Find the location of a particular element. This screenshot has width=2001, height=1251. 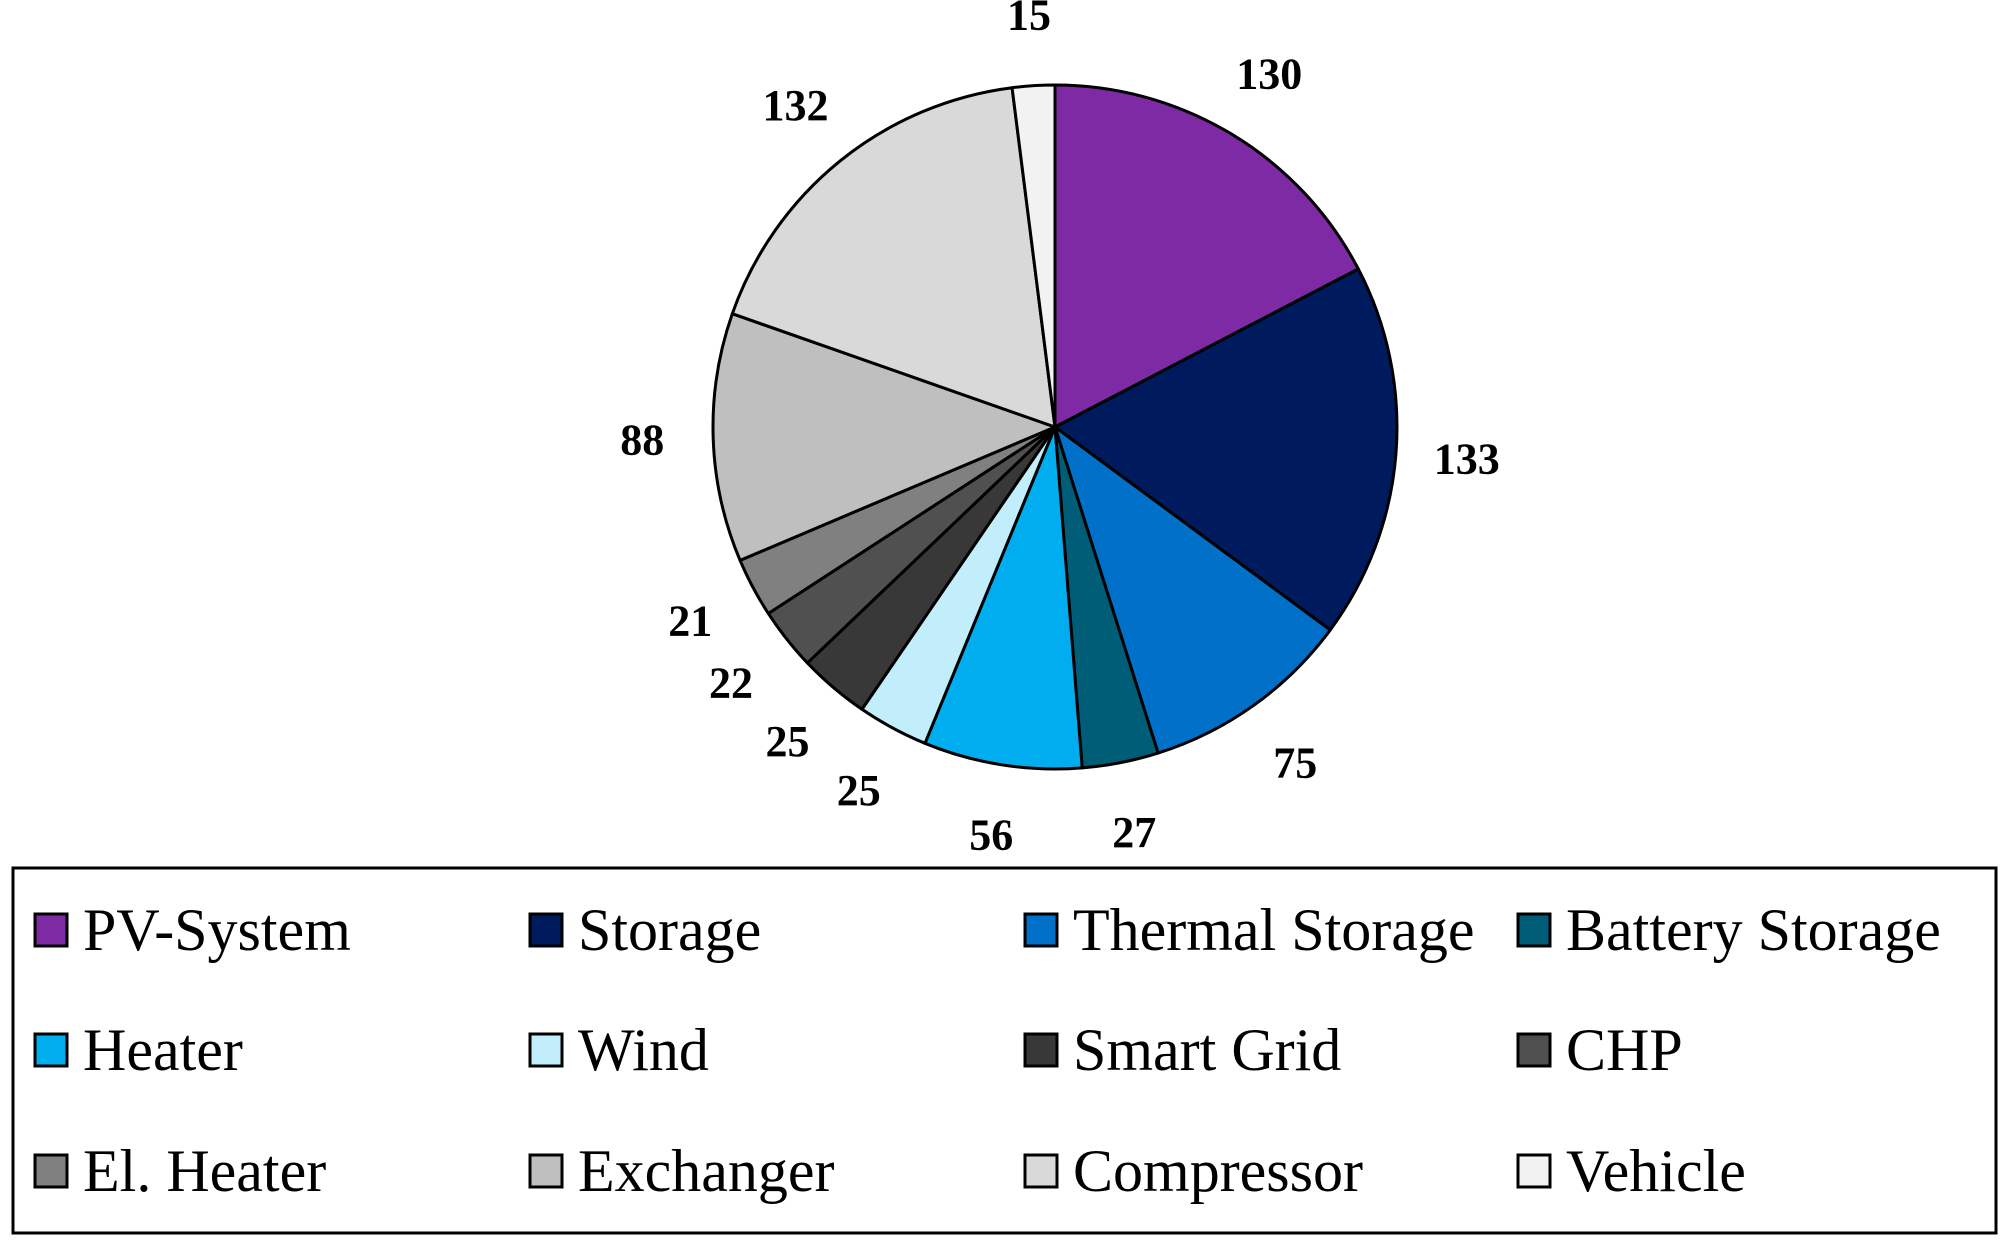

legend-label-battery-storage: Battery Storage is located at coordinates (1753, 930).